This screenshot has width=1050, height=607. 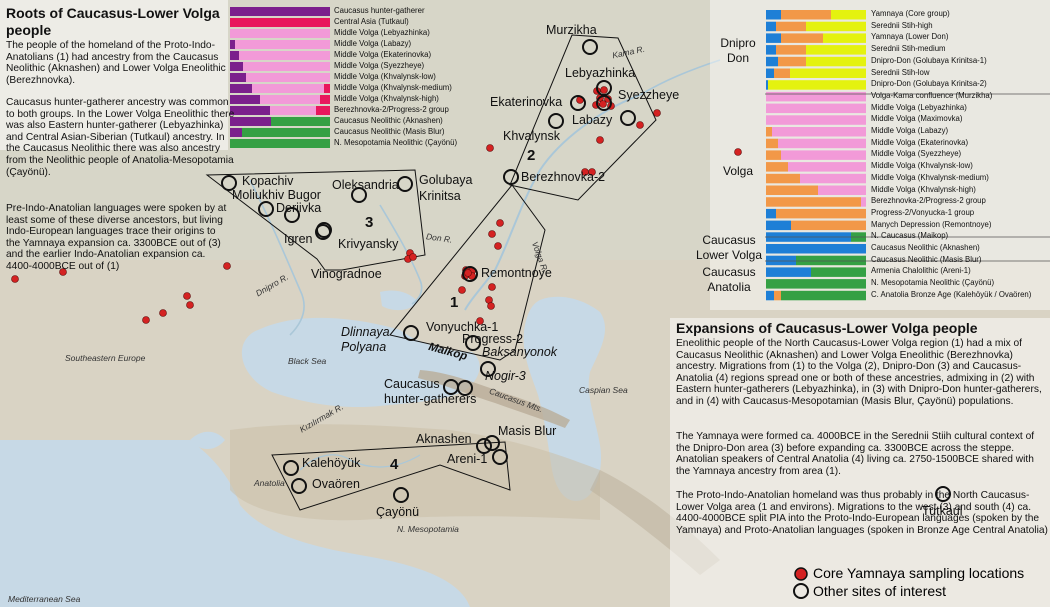 I want to click on region-1-number: 1, so click(x=454, y=302).